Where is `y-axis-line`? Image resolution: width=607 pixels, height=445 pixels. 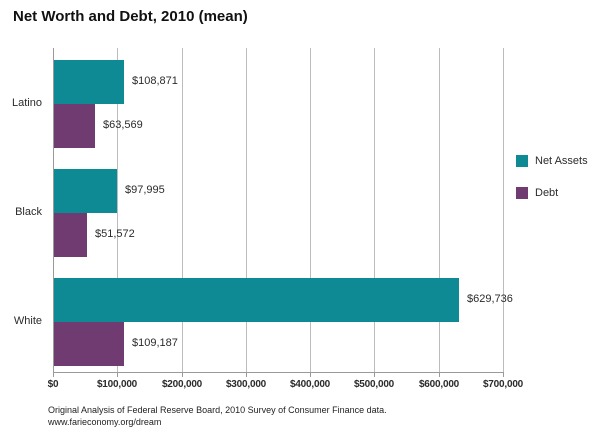 y-axis-line is located at coordinates (53, 210).